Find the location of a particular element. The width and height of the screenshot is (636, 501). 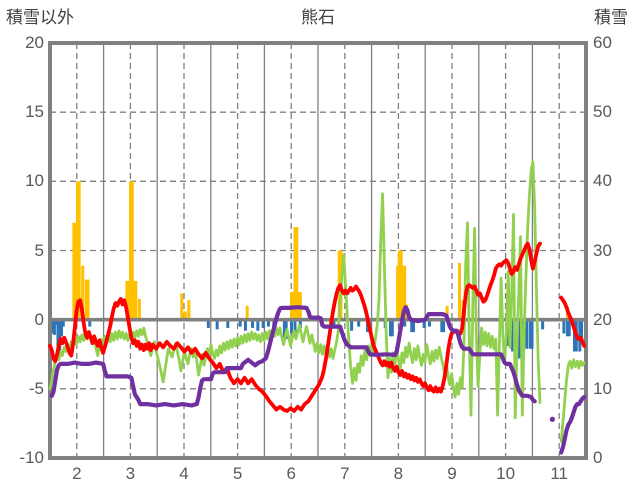

right-axis-tick-label: 60 is located at coordinates (602, 42).